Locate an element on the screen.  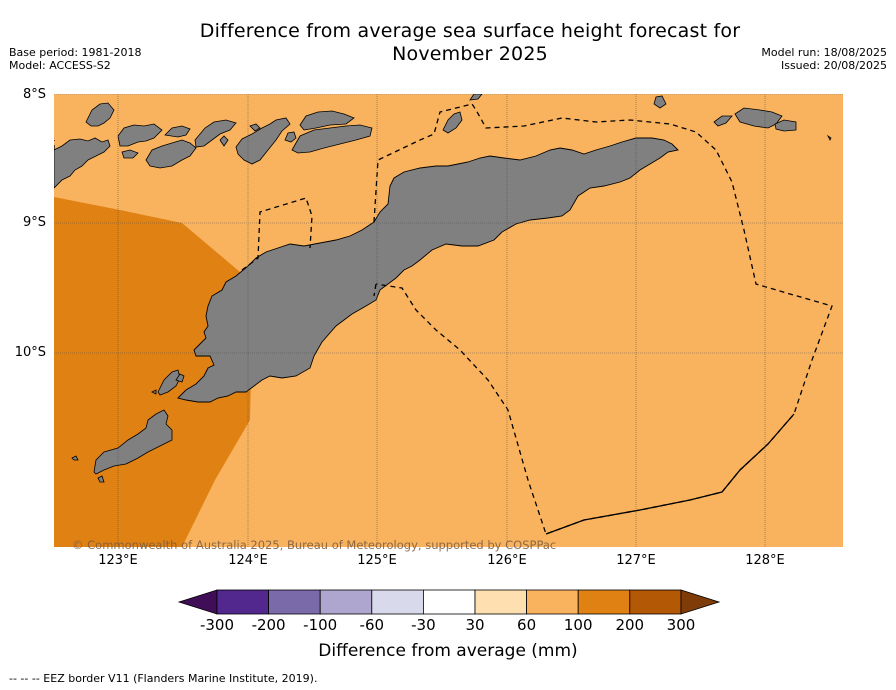
colorbar-tick: 60 is located at coordinates (527, 625).